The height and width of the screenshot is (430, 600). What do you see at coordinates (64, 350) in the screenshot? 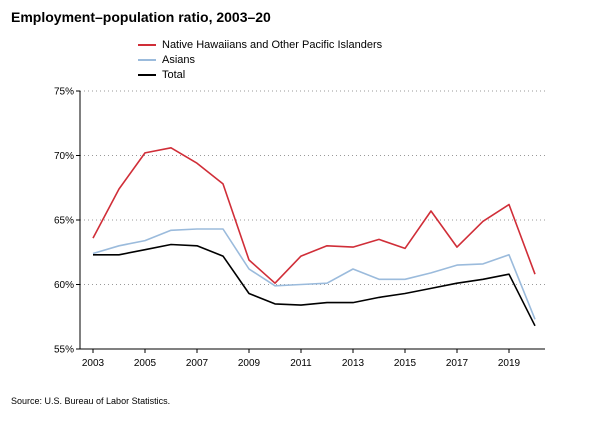
I see `y-tick-label: 55%` at bounding box center [64, 350].